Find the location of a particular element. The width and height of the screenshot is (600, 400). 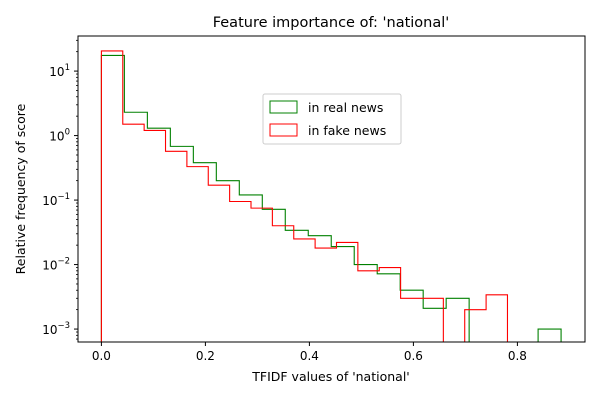

x-tick-label: 0.8 is located at coordinates (517, 356).